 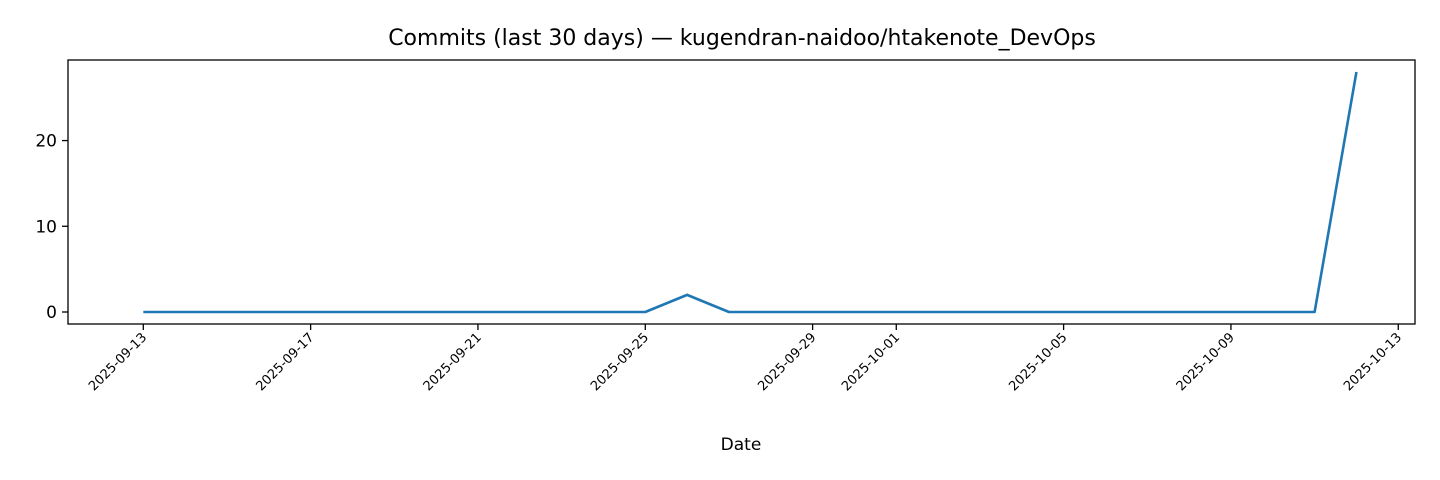 I want to click on y-tick-label: 0, so click(x=51, y=313).